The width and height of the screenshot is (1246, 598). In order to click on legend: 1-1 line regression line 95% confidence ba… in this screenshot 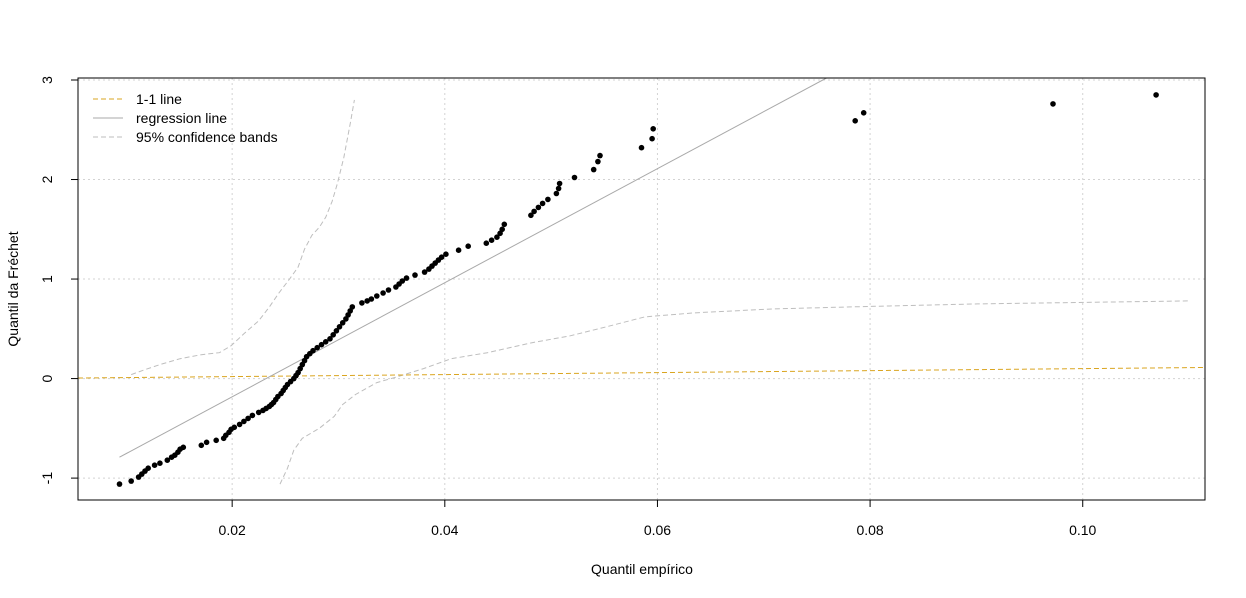, I will do `click(185, 118)`.